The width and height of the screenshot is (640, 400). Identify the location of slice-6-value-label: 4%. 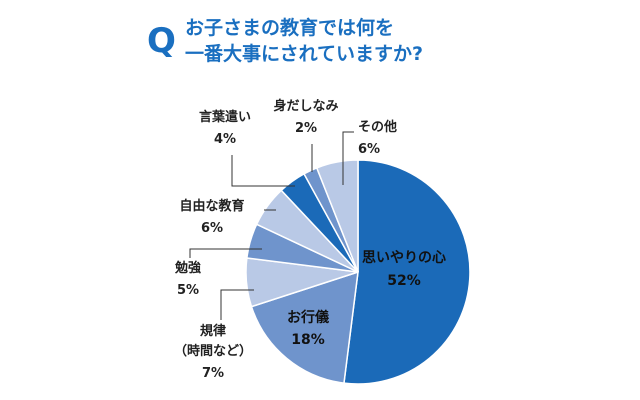
(225, 139).